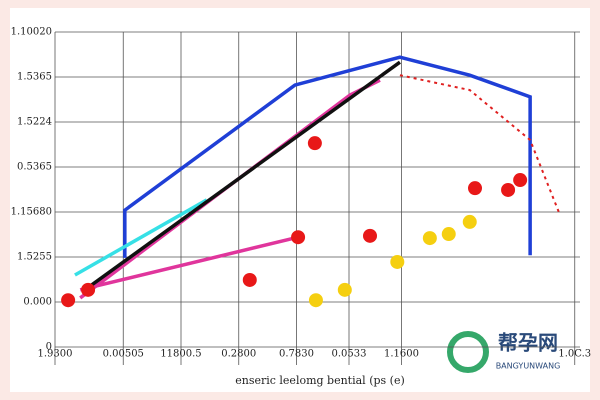 This screenshot has width=600, height=400. I want to click on x-tick-label: 11800.5, so click(180, 354).